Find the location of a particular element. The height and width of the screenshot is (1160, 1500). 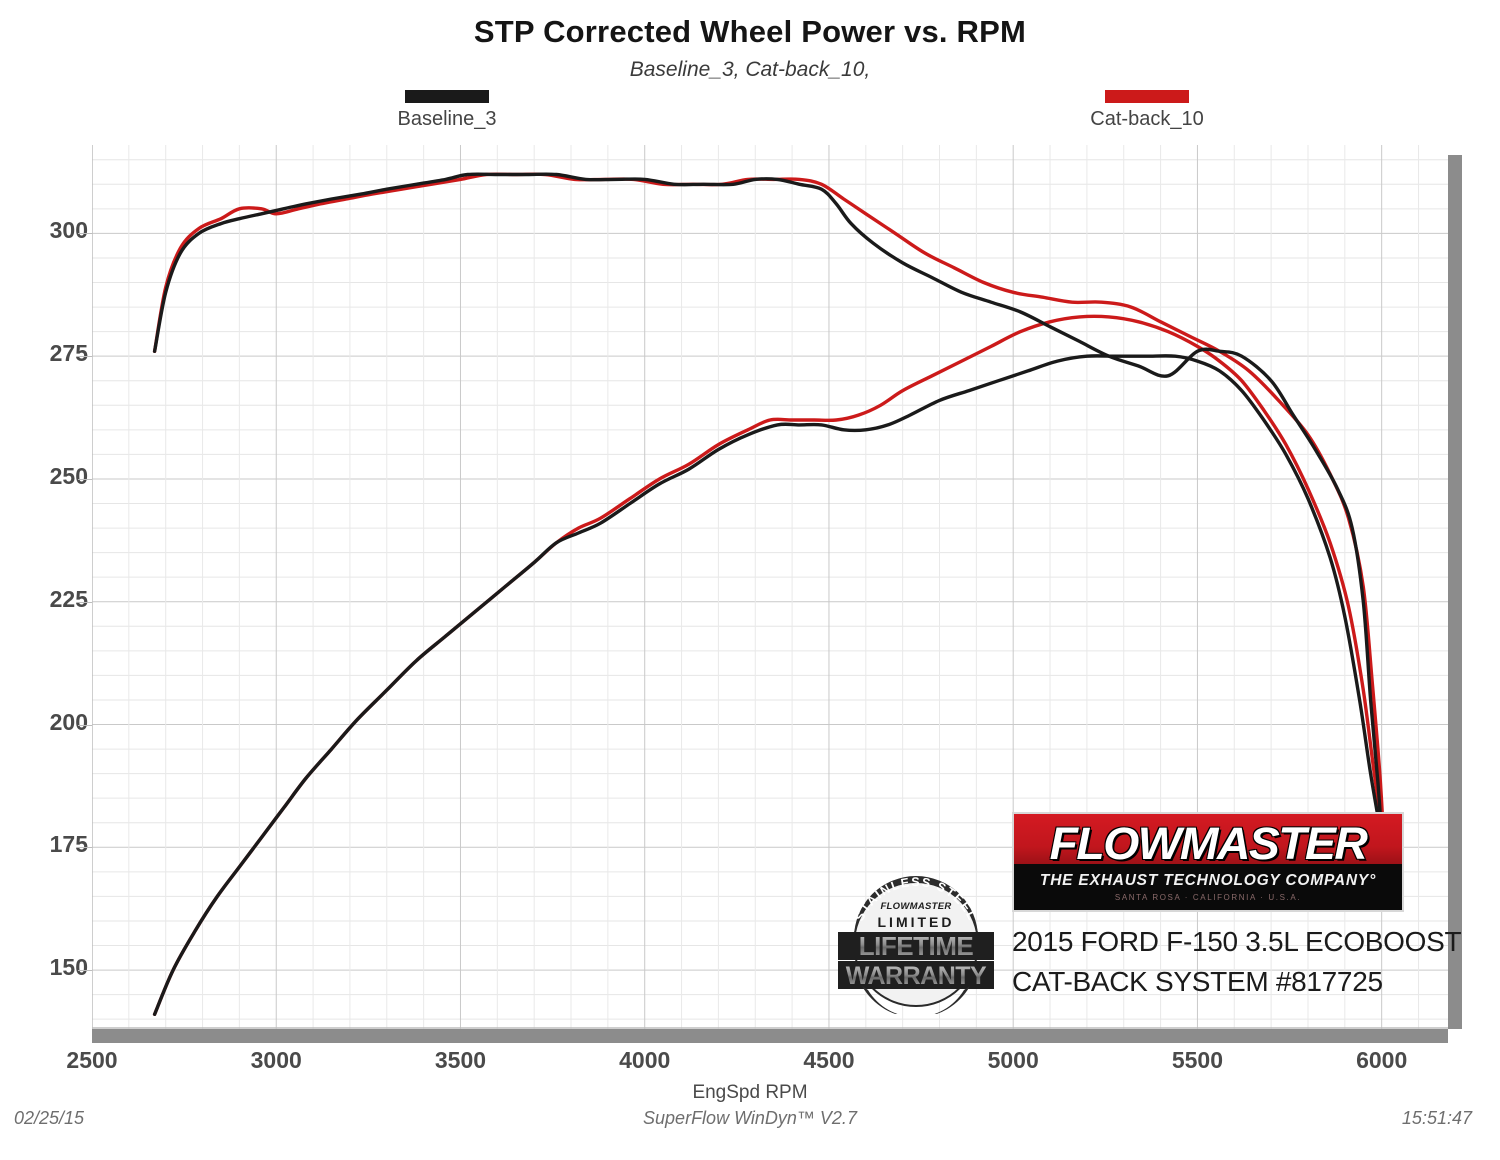

svg-text: LIMITED is located at coordinates (916, 922).